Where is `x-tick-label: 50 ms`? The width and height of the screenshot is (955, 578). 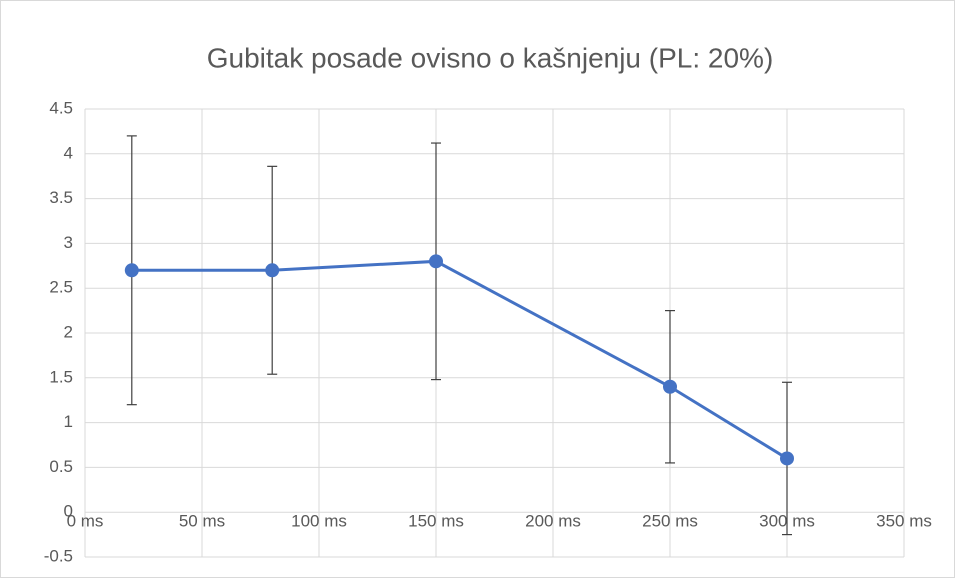 x-tick-label: 50 ms is located at coordinates (202, 521).